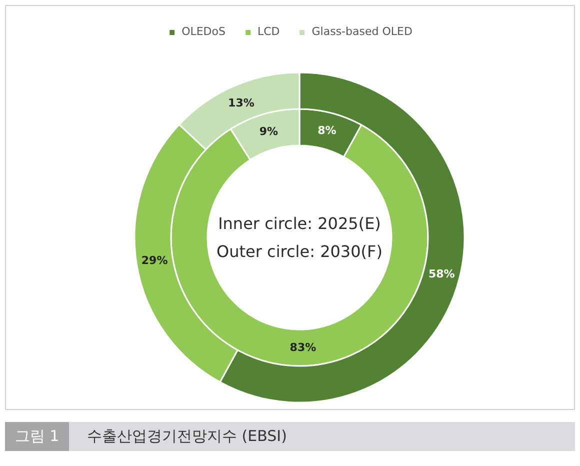 The height and width of the screenshot is (466, 580). I want to click on data-label: 83%, so click(303, 347).